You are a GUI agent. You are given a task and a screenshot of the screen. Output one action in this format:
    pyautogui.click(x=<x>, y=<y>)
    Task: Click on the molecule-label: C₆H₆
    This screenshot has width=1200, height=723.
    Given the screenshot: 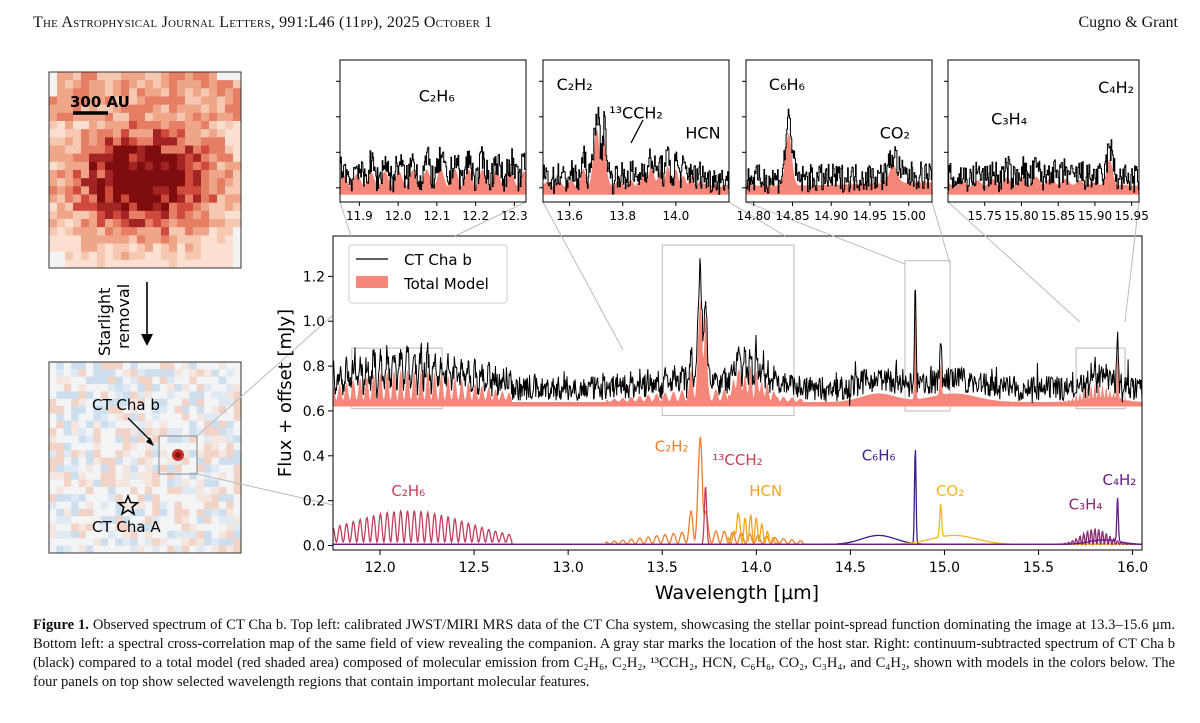 What is the action you would take?
    pyautogui.click(x=879, y=455)
    